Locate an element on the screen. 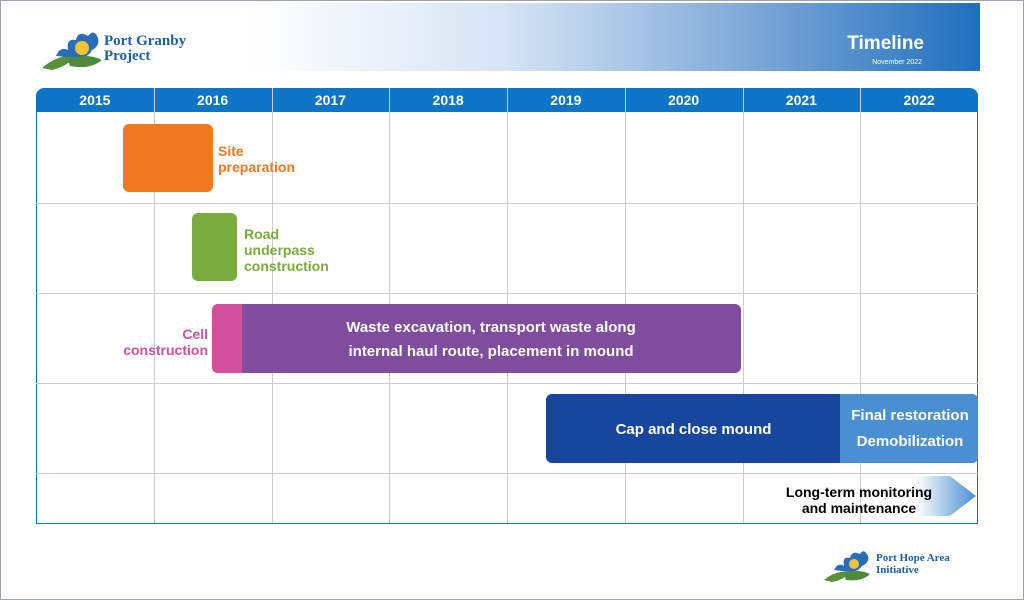  waste-excavation-bar is located at coordinates (476, 338).